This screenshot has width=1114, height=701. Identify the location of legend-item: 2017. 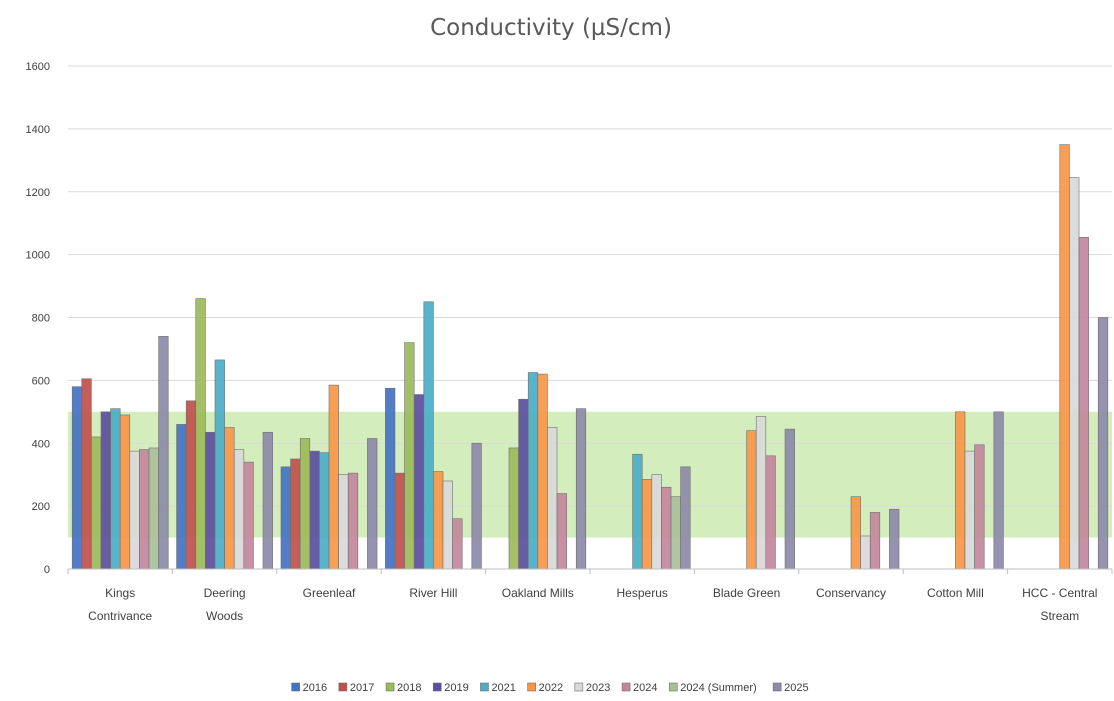
(356, 688).